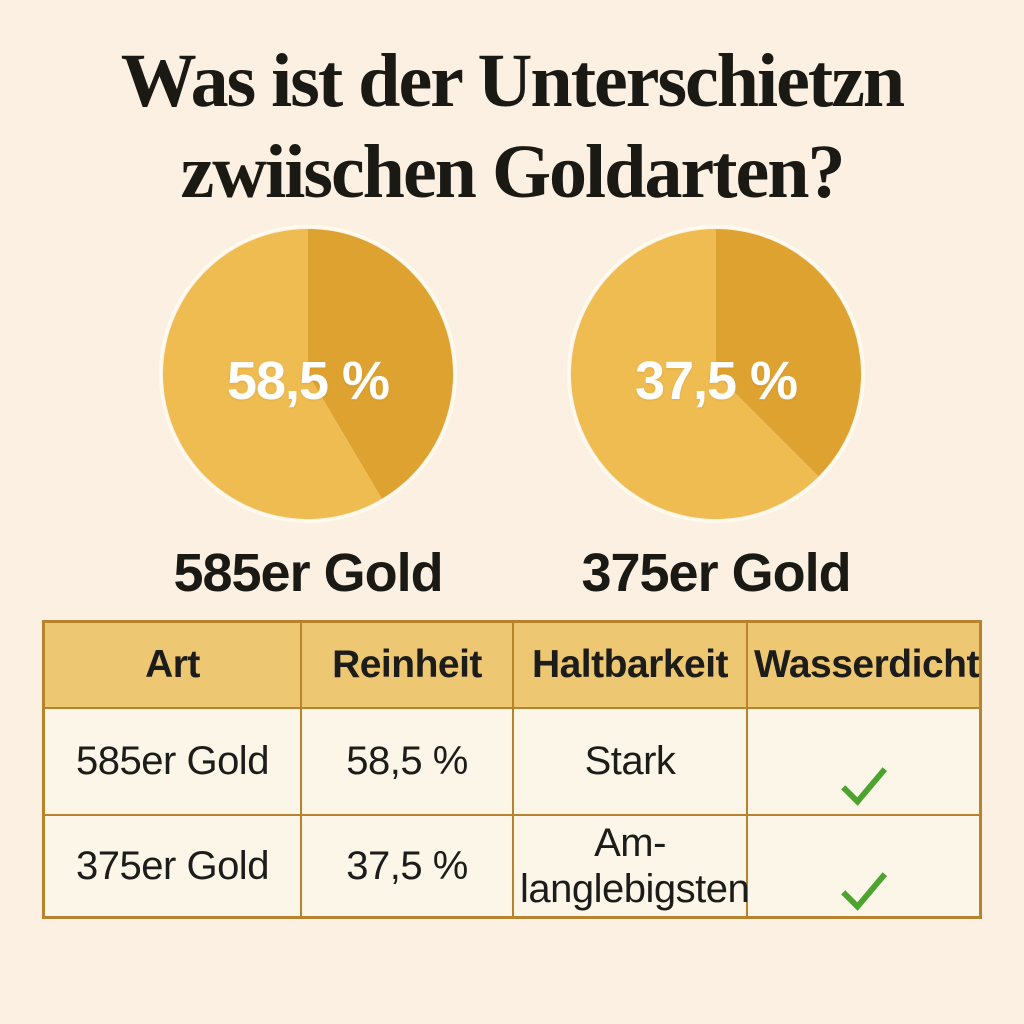  Describe the element at coordinates (407, 664) in the screenshot. I see `column-header-reinheit: Reinheit` at that location.